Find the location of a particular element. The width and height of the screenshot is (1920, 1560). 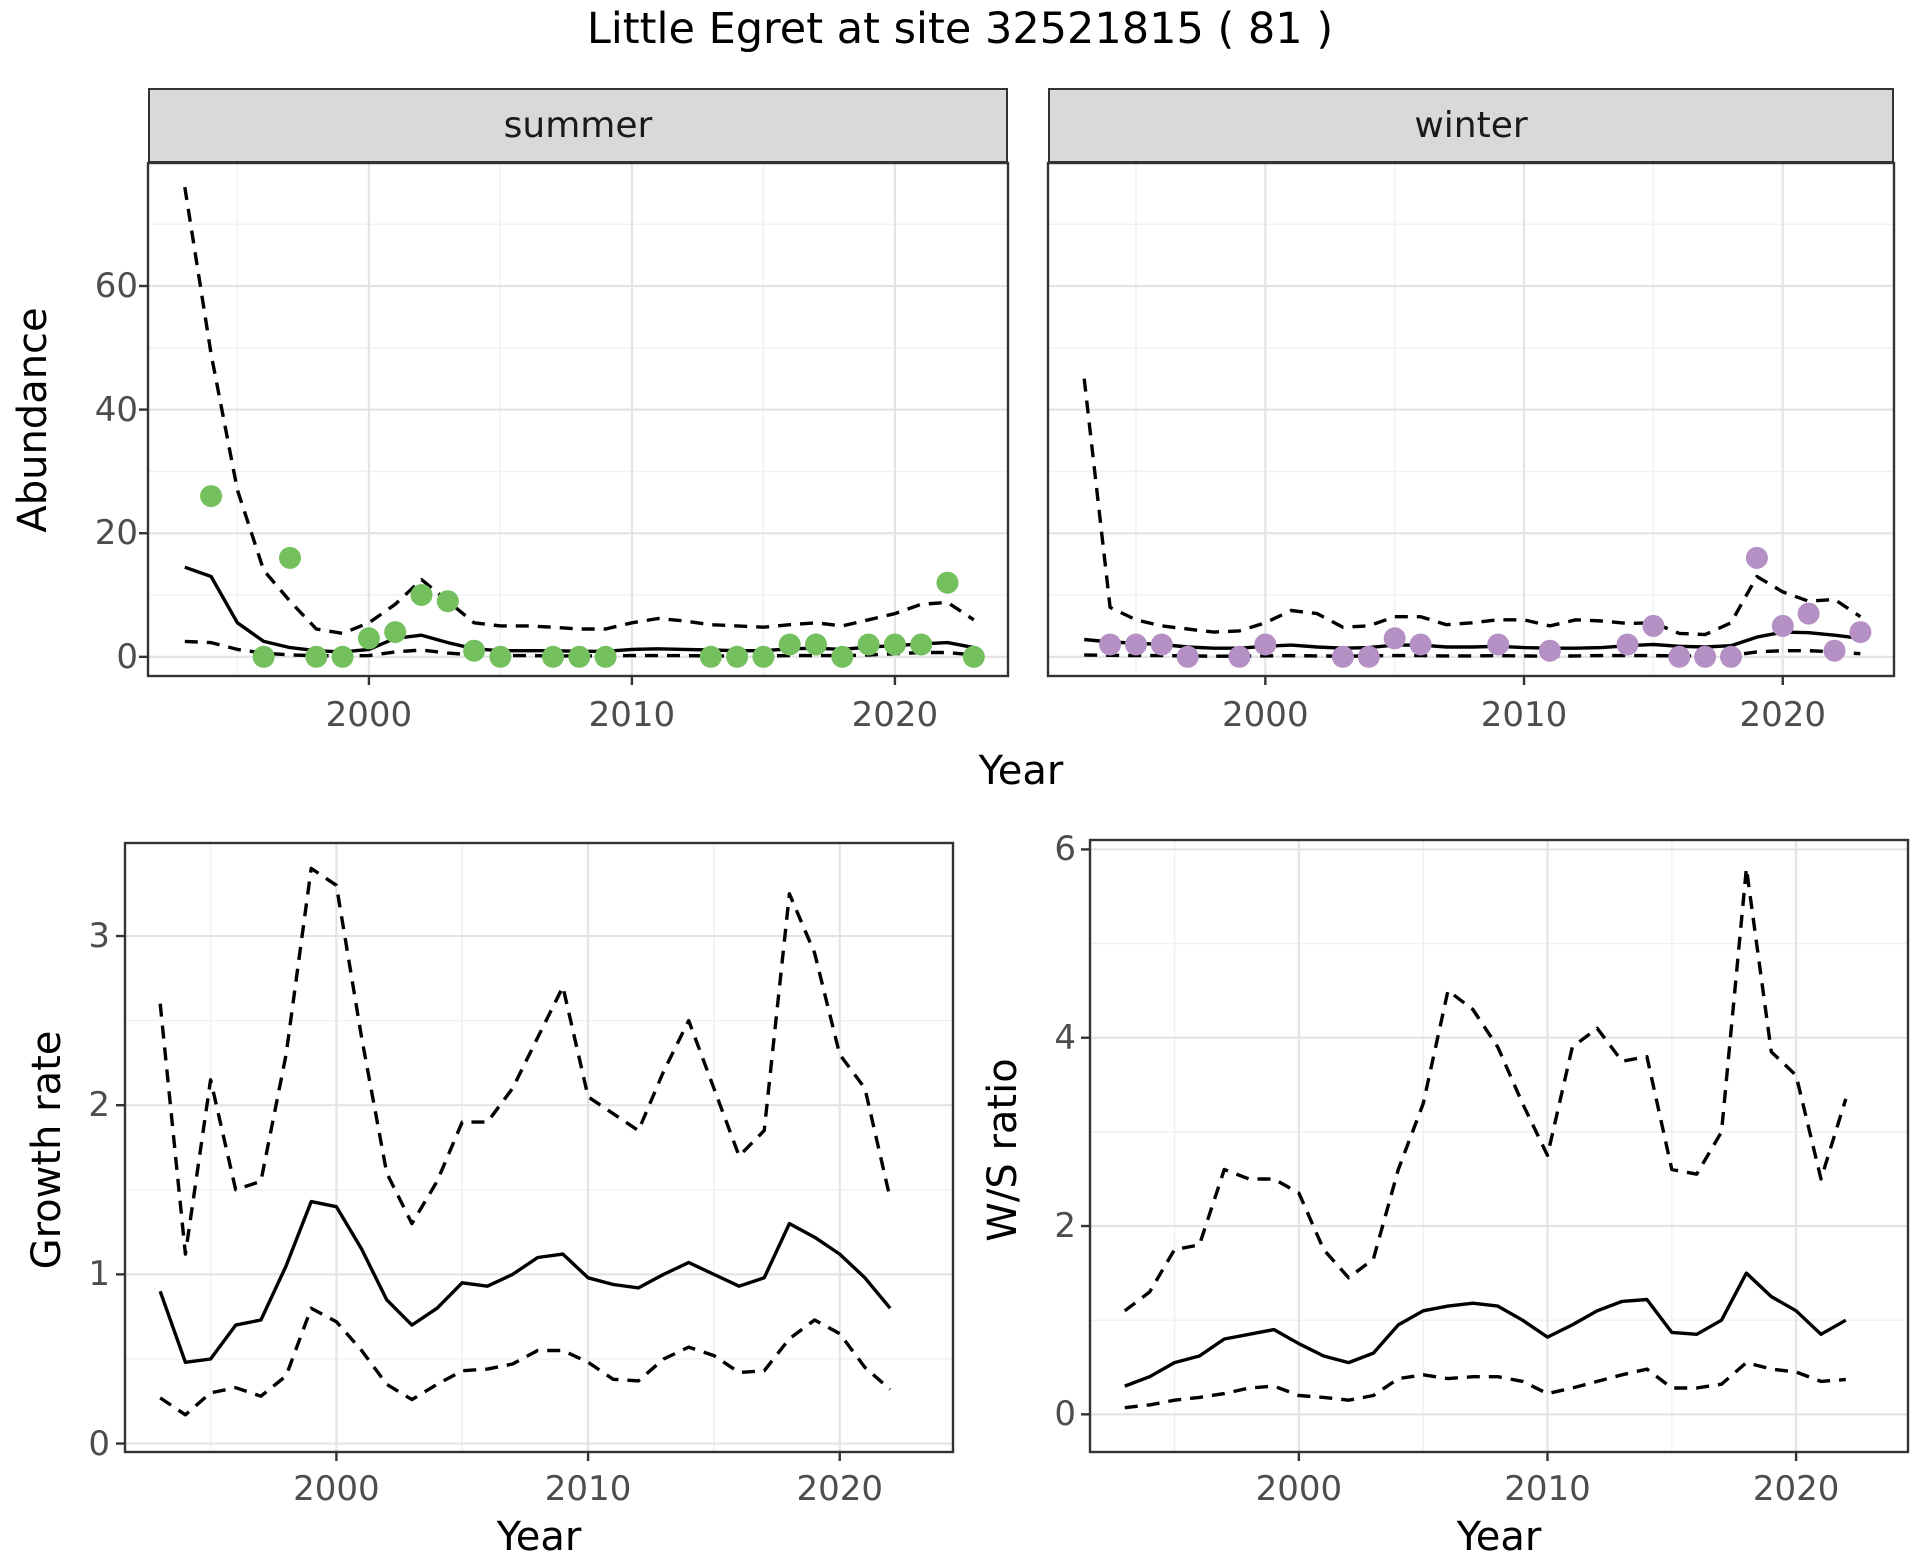

y-axis-title-ws-ratio: W/S ratio is located at coordinates (1003, 1150).